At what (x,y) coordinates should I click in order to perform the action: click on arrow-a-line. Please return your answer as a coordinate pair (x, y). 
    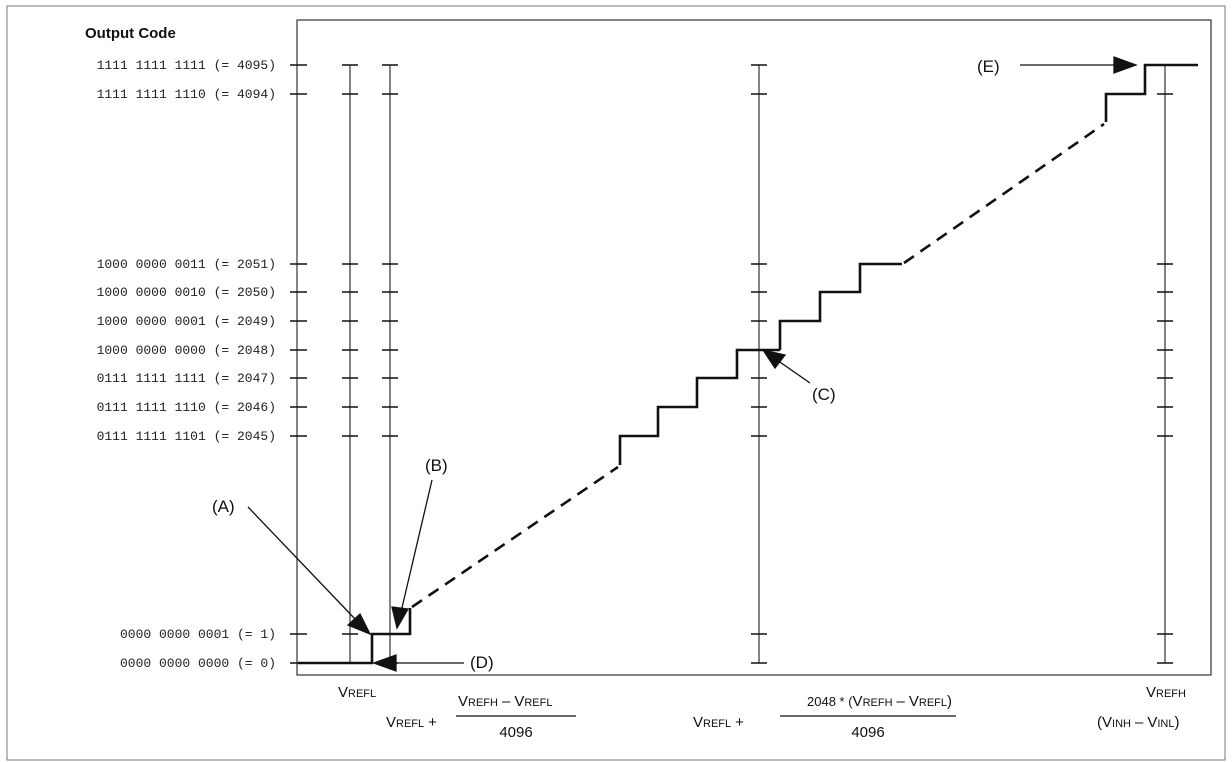
    Looking at the image, I should click on (302, 563).